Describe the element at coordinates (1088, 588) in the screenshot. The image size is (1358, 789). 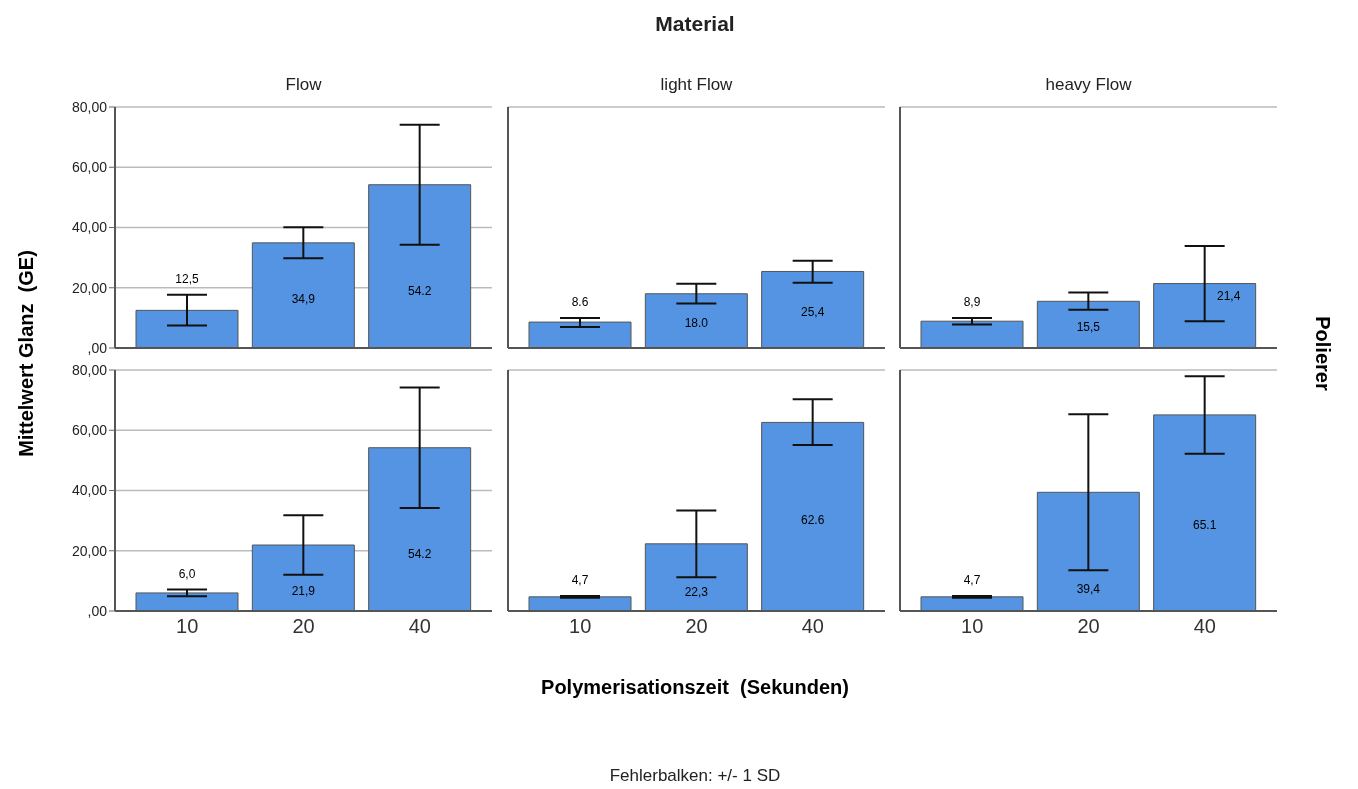
I see `data-label: 39,4` at that location.